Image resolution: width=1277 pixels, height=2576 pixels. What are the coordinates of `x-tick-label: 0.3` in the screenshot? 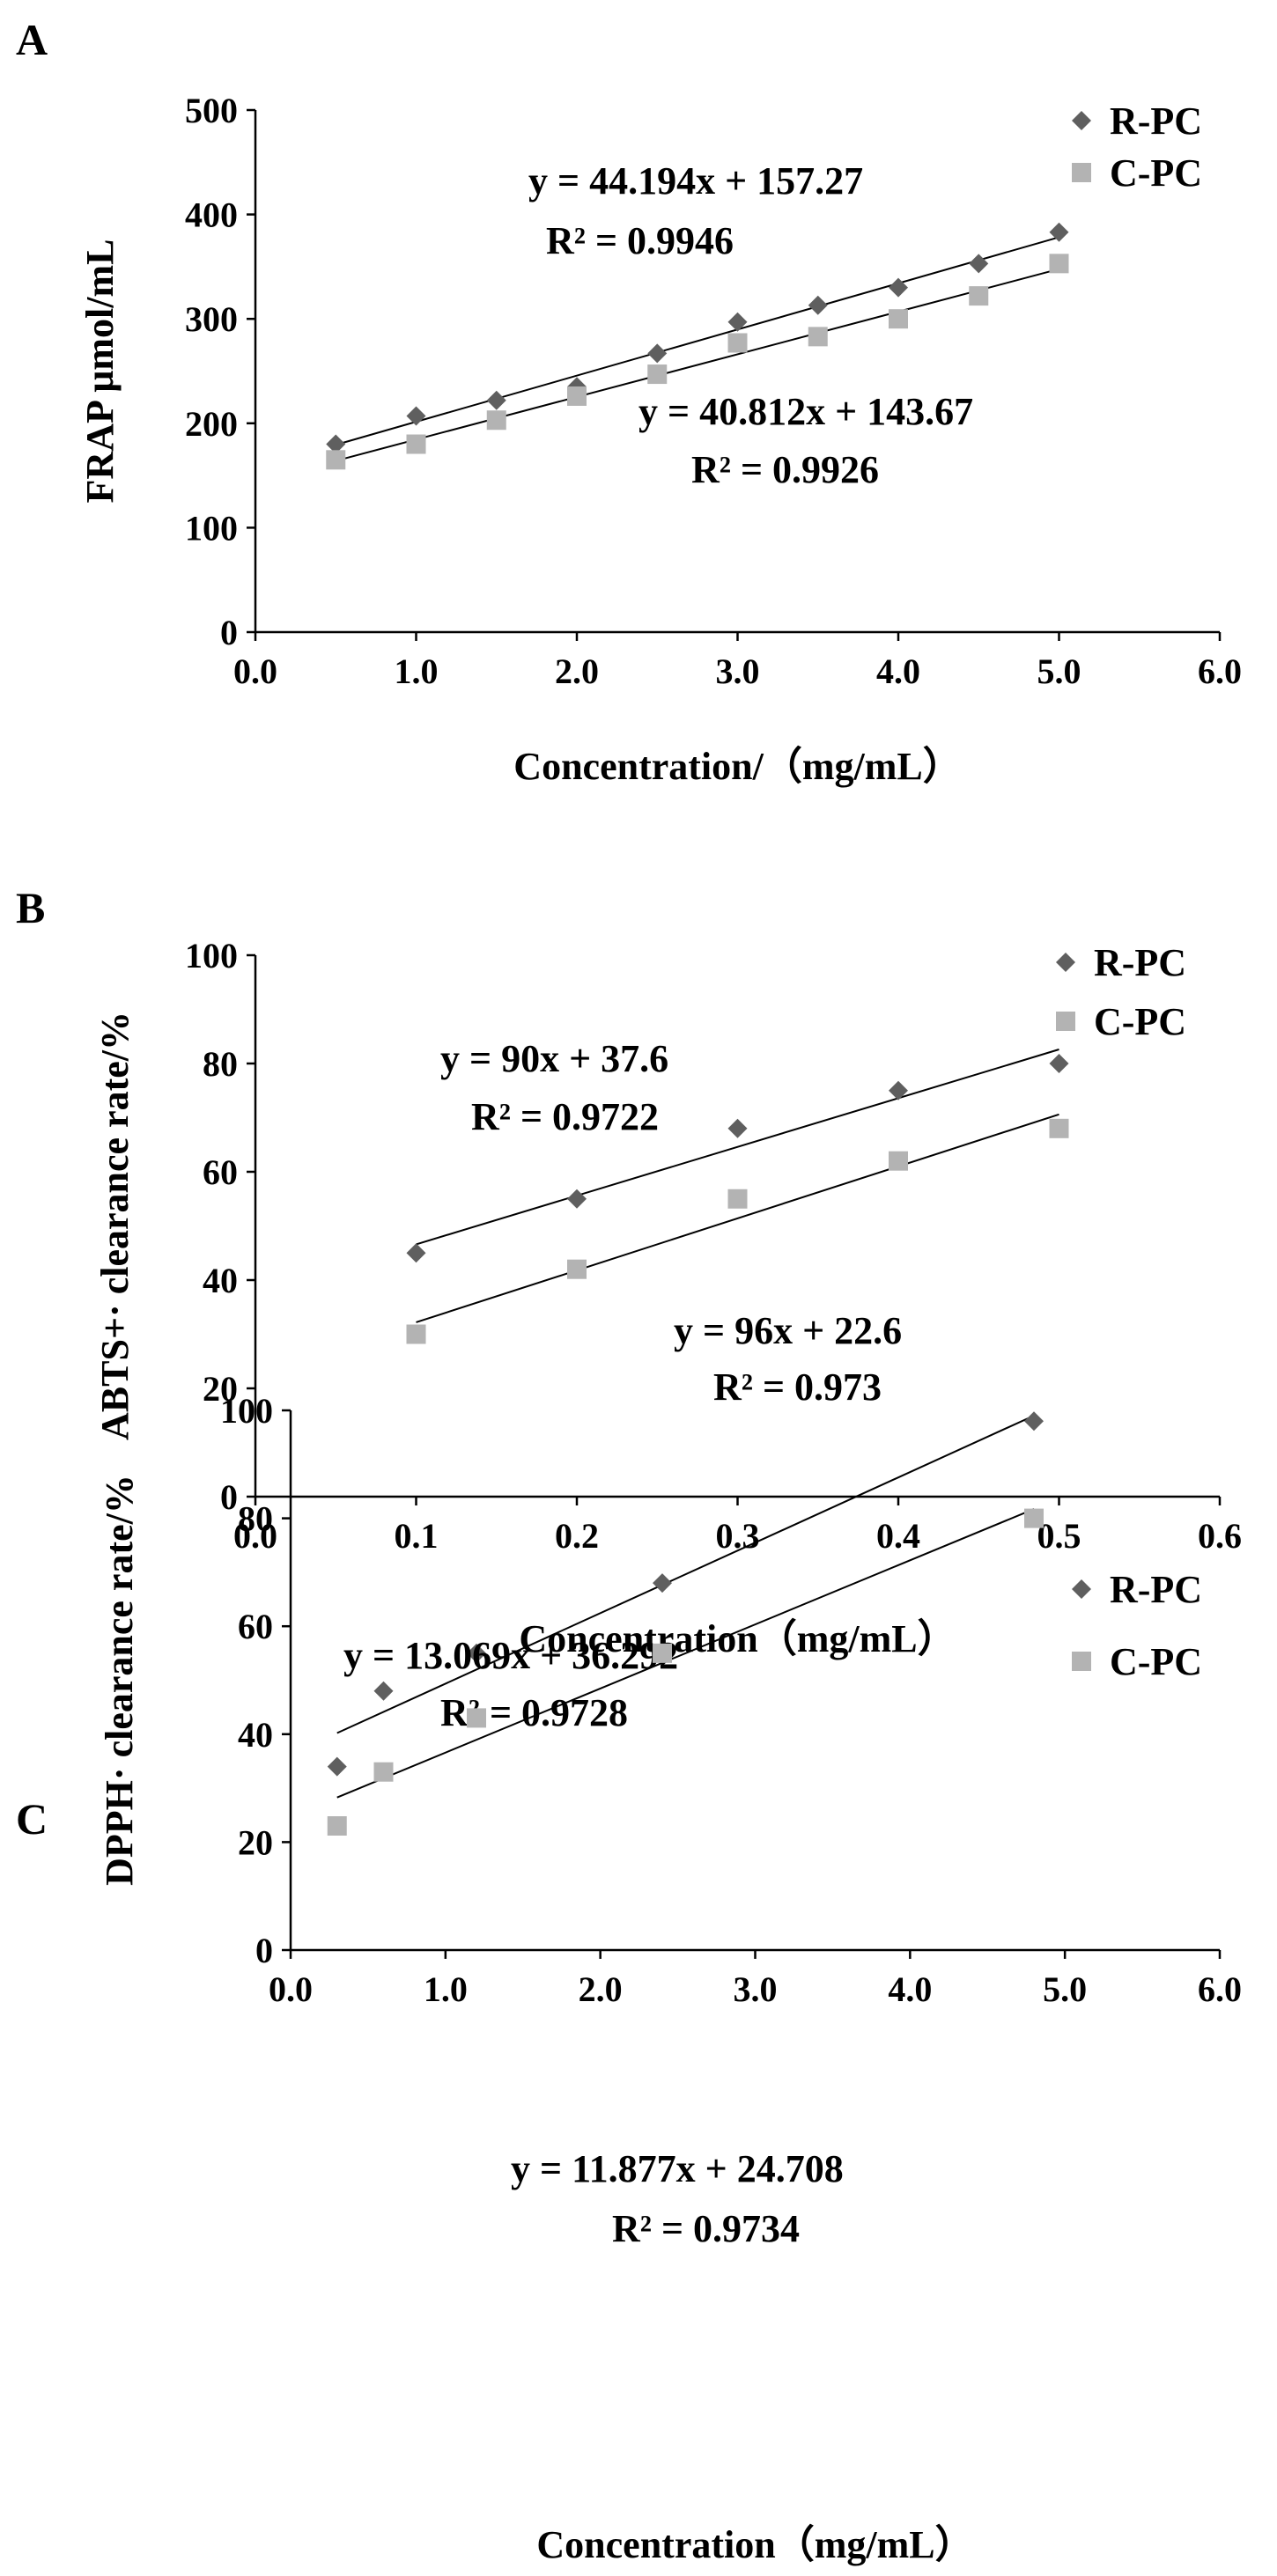 It's located at (738, 1536).